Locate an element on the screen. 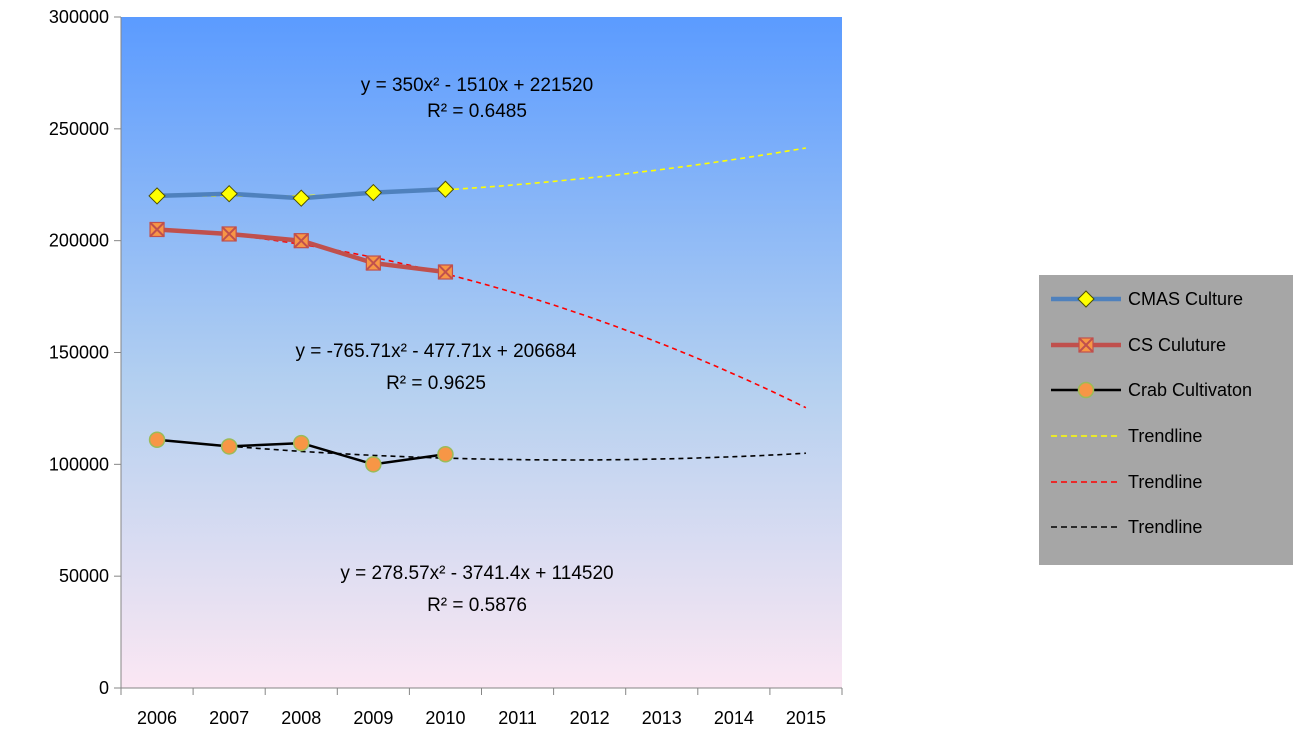  trendline is located at coordinates (481, 449).